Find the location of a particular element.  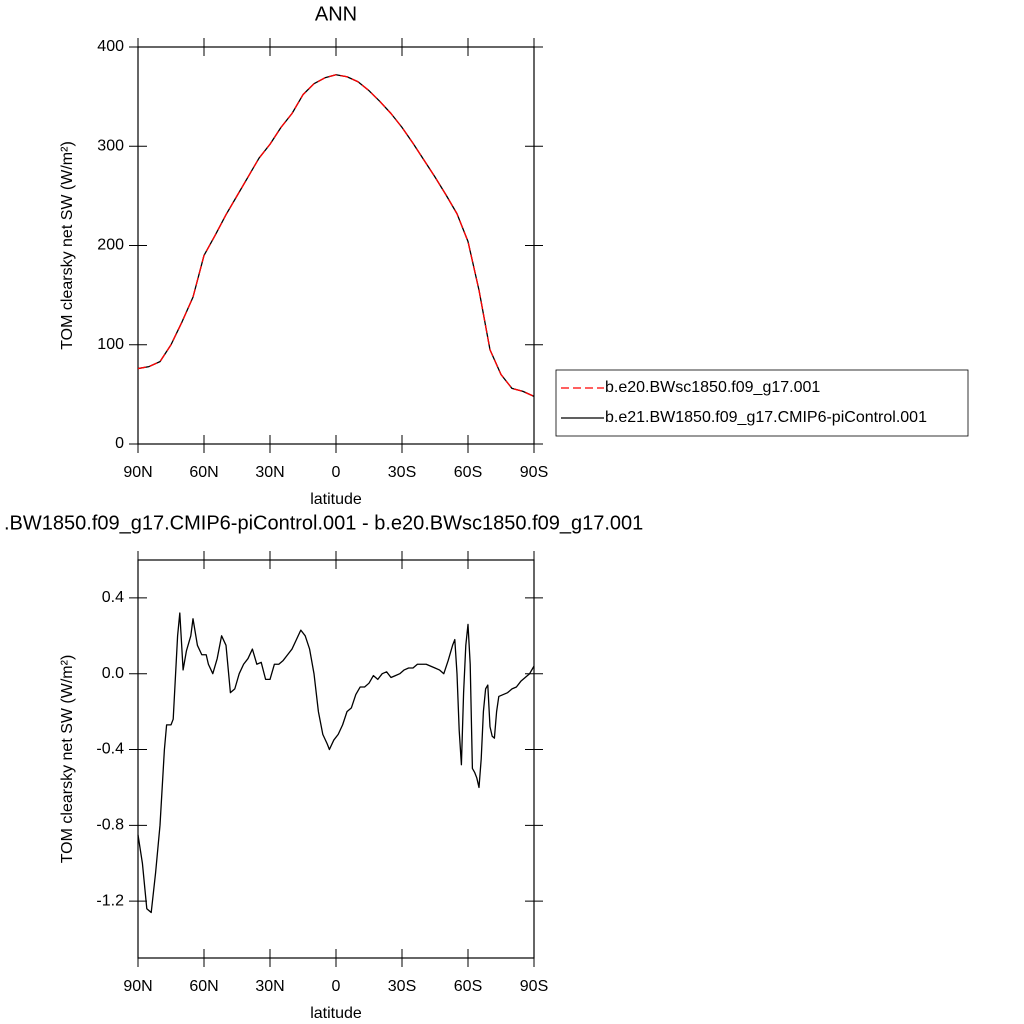

y-tick-label: 100 is located at coordinates (110, 344).